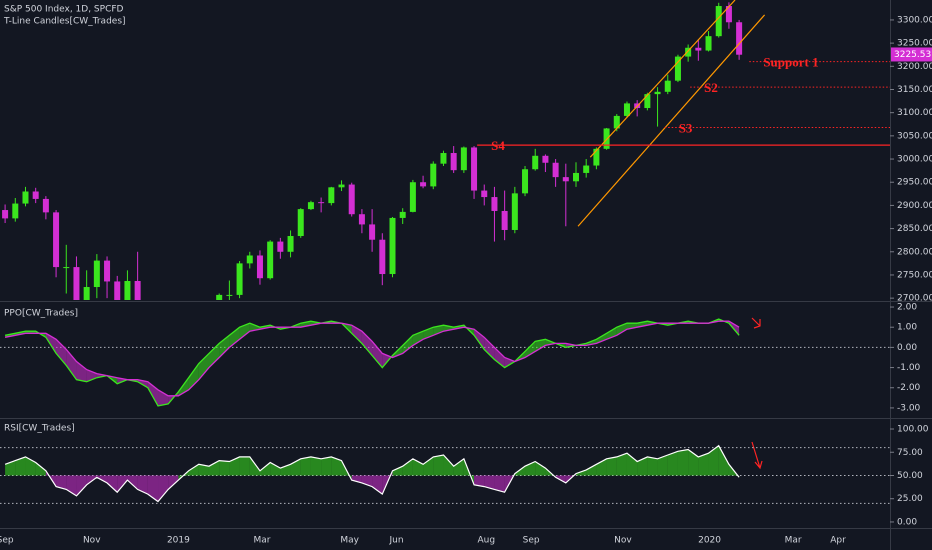 The height and width of the screenshot is (550, 932). Describe the element at coordinates (349, 541) in the screenshot. I see `x-tick-label: May` at that location.